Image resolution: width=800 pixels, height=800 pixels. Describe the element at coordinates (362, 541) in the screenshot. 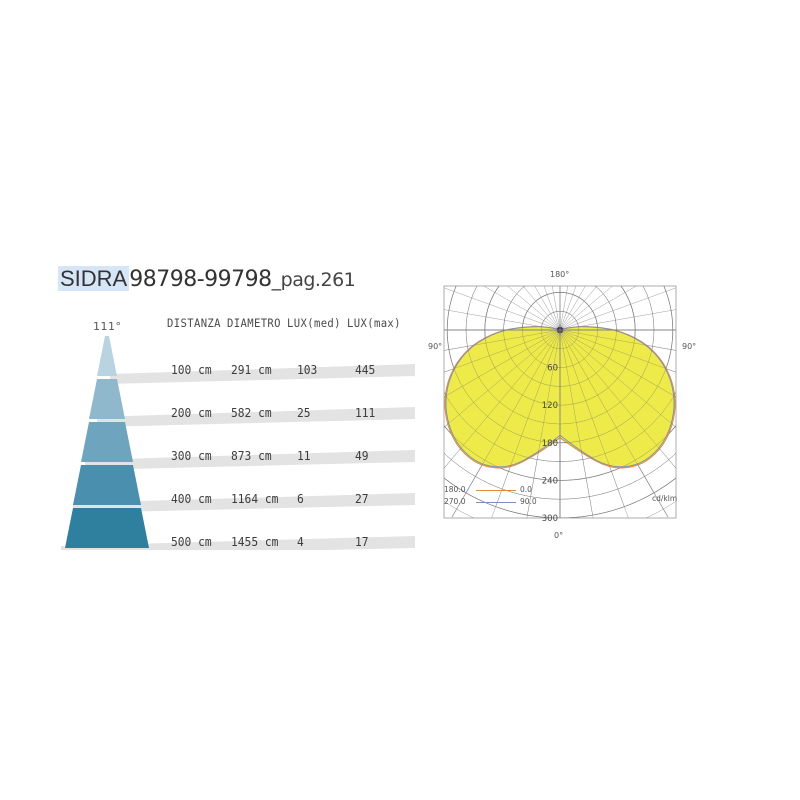

I see `cell-lux-max: 17` at that location.